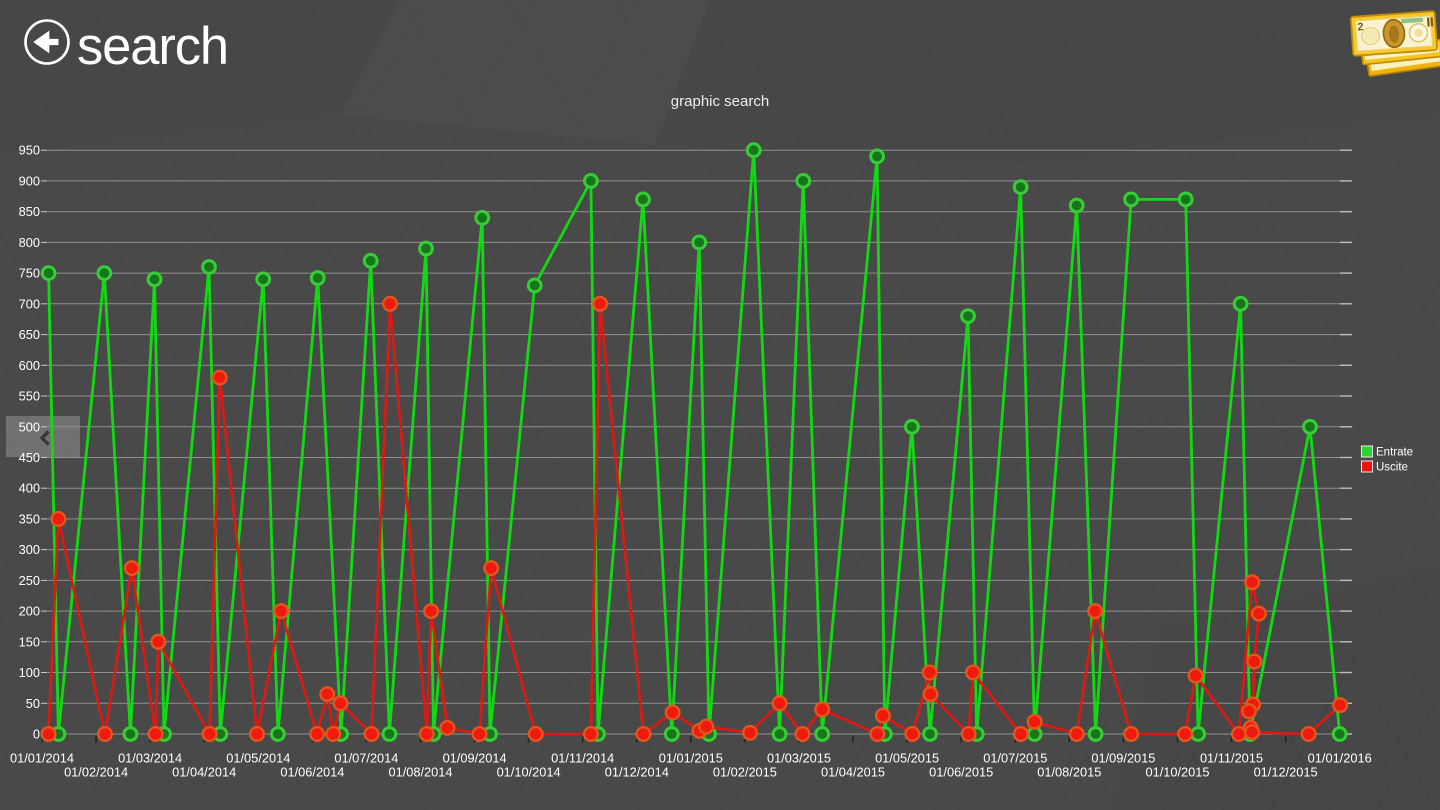 This screenshot has height=810, width=1440. Describe the element at coordinates (29, 580) in the screenshot. I see `svg-text: 250` at that location.